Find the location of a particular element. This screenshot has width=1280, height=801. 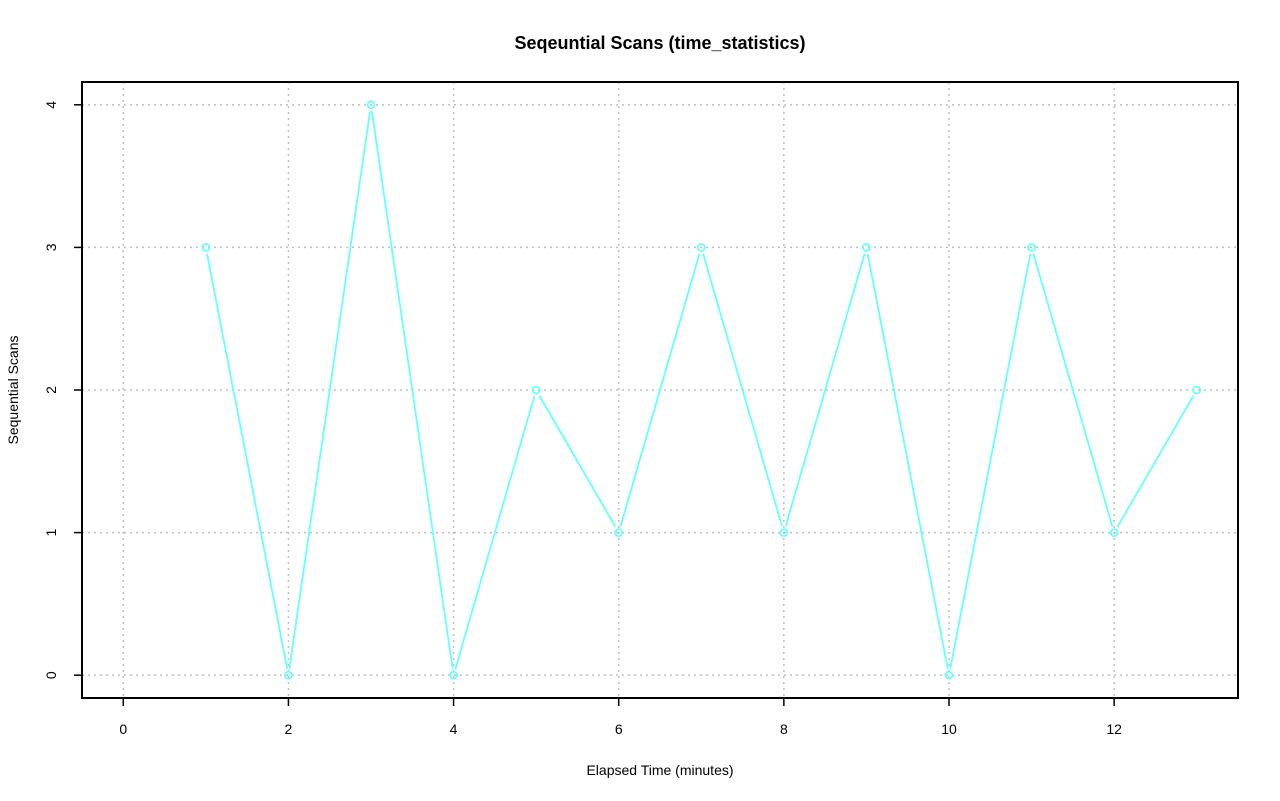

y-tick-label: 4 is located at coordinates (51, 105).